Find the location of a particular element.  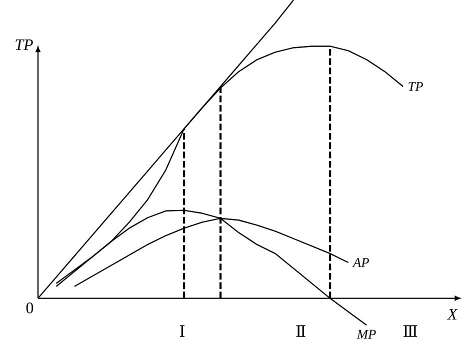

y-axis-title: TP is located at coordinates (24, 44).